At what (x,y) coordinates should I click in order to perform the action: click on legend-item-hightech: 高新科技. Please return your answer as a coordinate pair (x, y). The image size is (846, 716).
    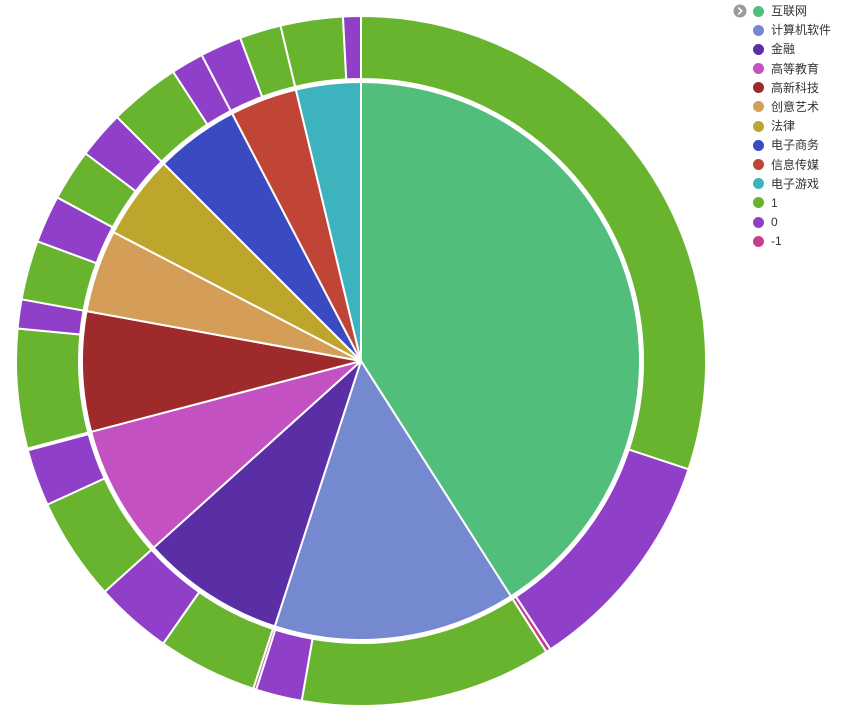
    Looking at the image, I should click on (792, 88).